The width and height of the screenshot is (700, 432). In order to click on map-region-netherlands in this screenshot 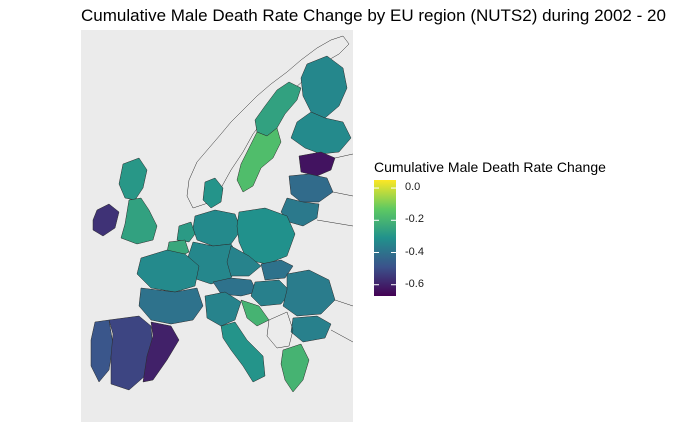, I will do `click(186, 232)`.